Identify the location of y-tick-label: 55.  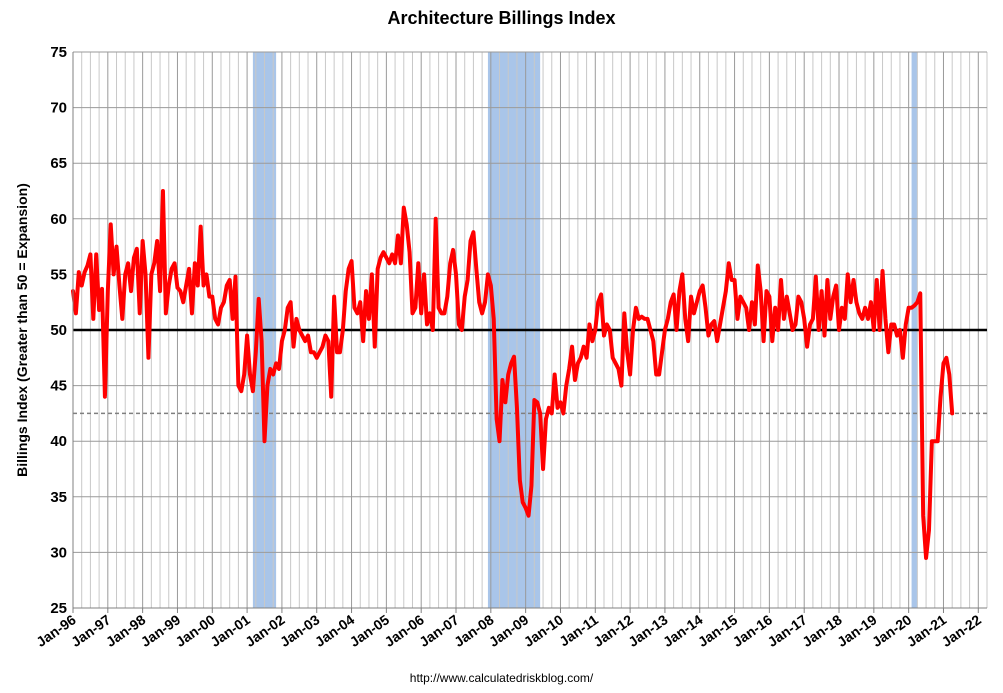
(58, 274).